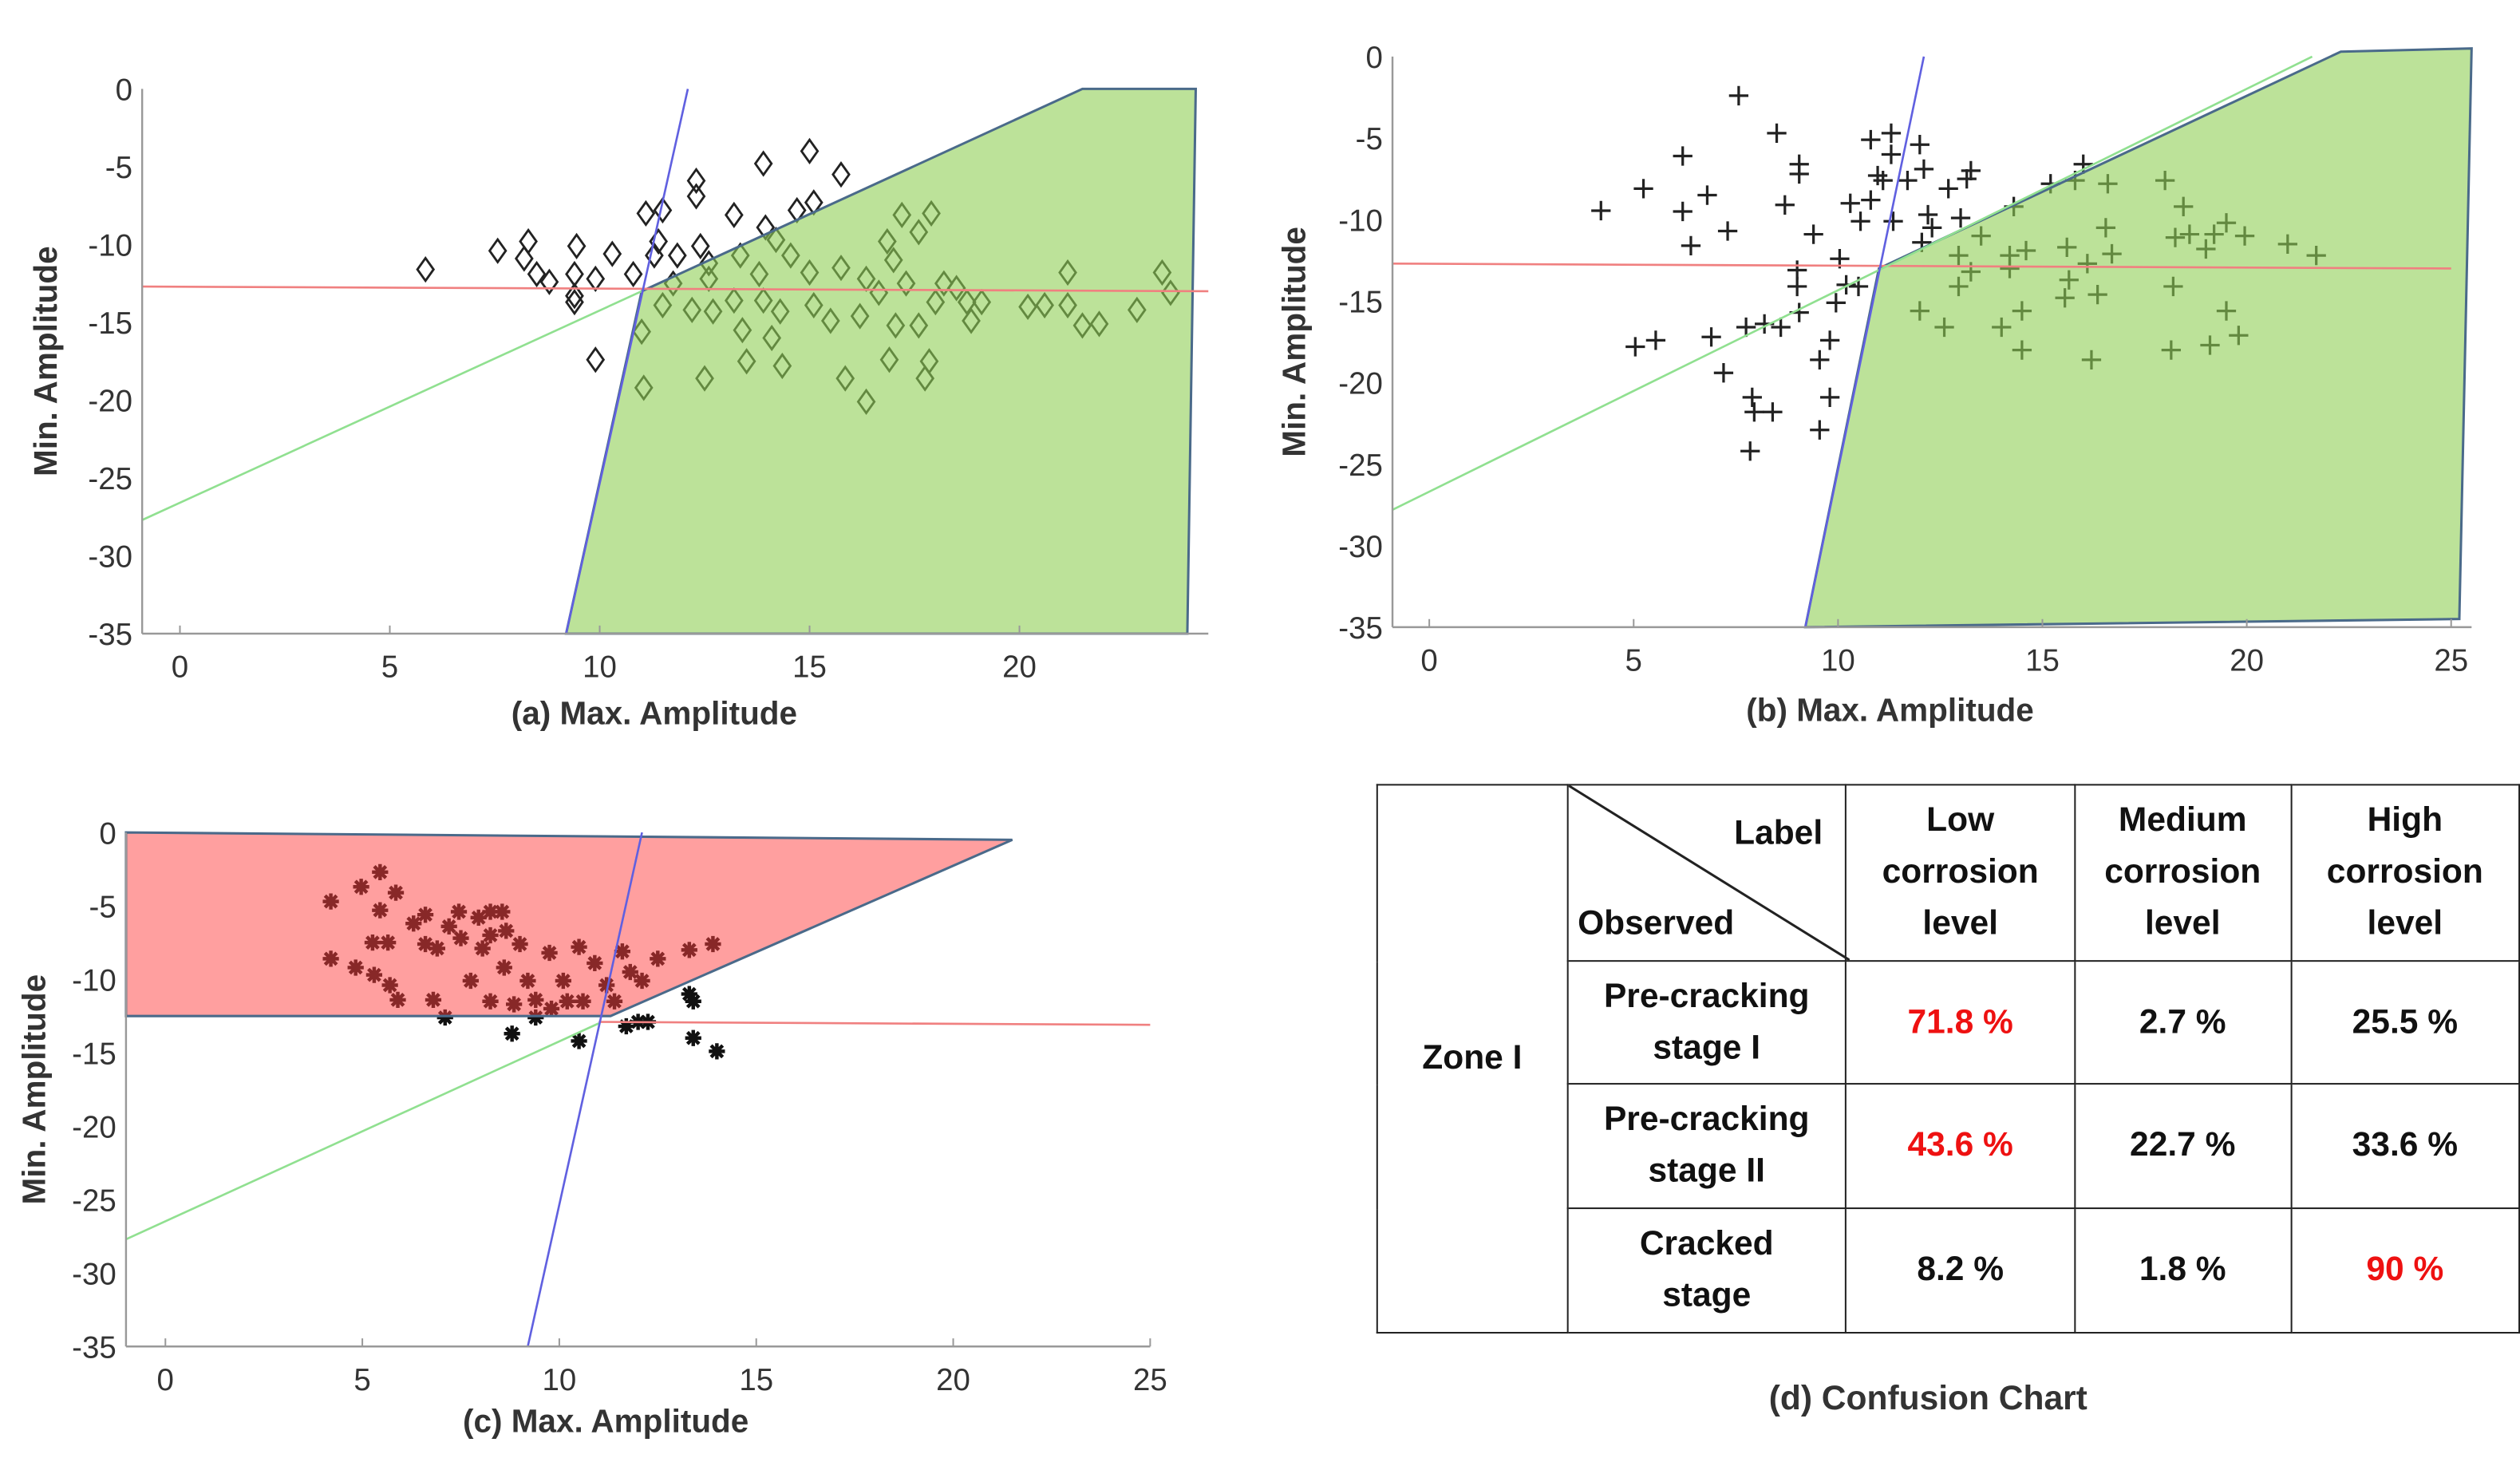 The width and height of the screenshot is (2520, 1458). What do you see at coordinates (1706, 1146) in the screenshot?
I see `row-label: Pre-cracking stage II` at bounding box center [1706, 1146].